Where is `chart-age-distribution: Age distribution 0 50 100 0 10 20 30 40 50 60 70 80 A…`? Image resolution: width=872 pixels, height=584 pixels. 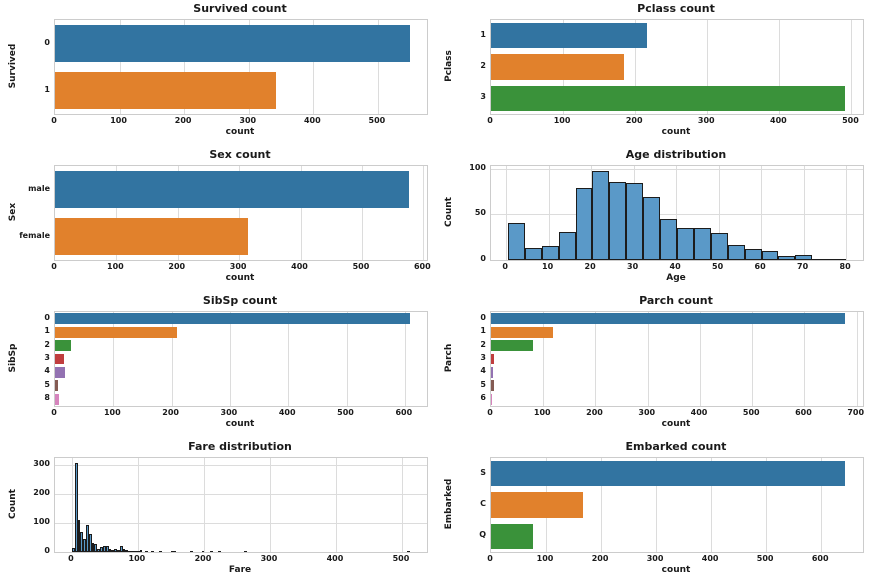 chart-age-distribution: Age distribution 0 50 100 0 10 20 30 40 50 60 70 80 A… is located at coordinates (654, 219).